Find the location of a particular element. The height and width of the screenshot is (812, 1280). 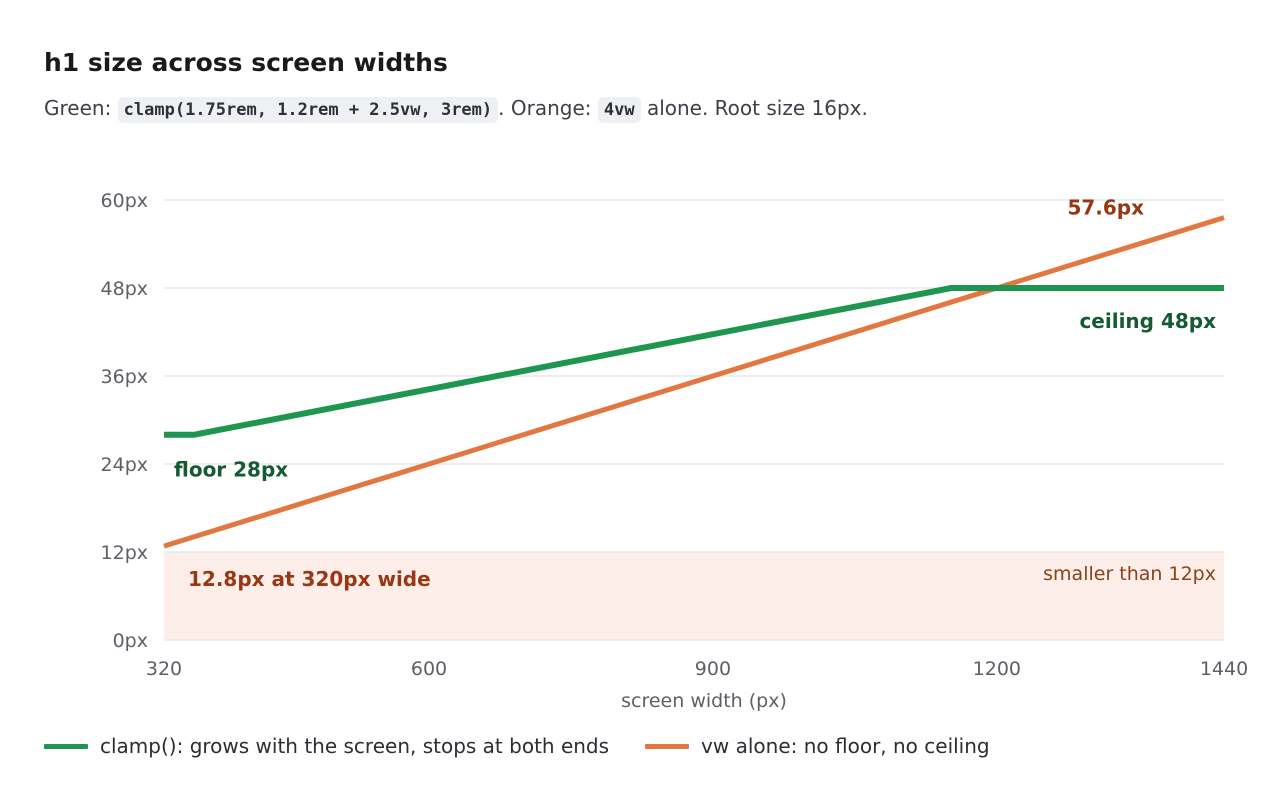

y-tick-label: 24px is located at coordinates (124, 465).